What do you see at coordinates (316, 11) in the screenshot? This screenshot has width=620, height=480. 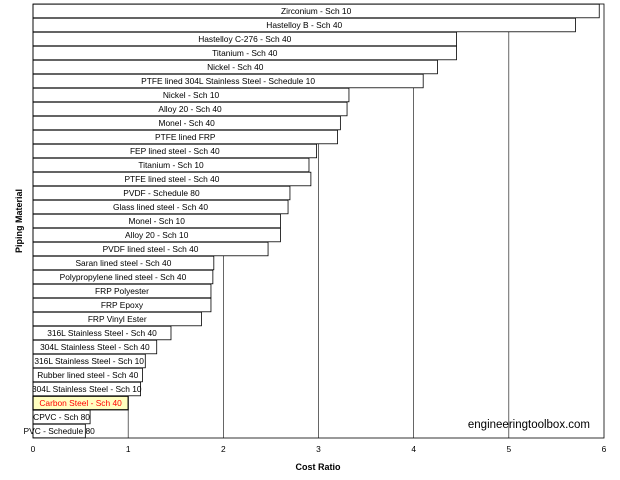 I see `bar-label-1: Zirconium - Sch 10` at bounding box center [316, 11].